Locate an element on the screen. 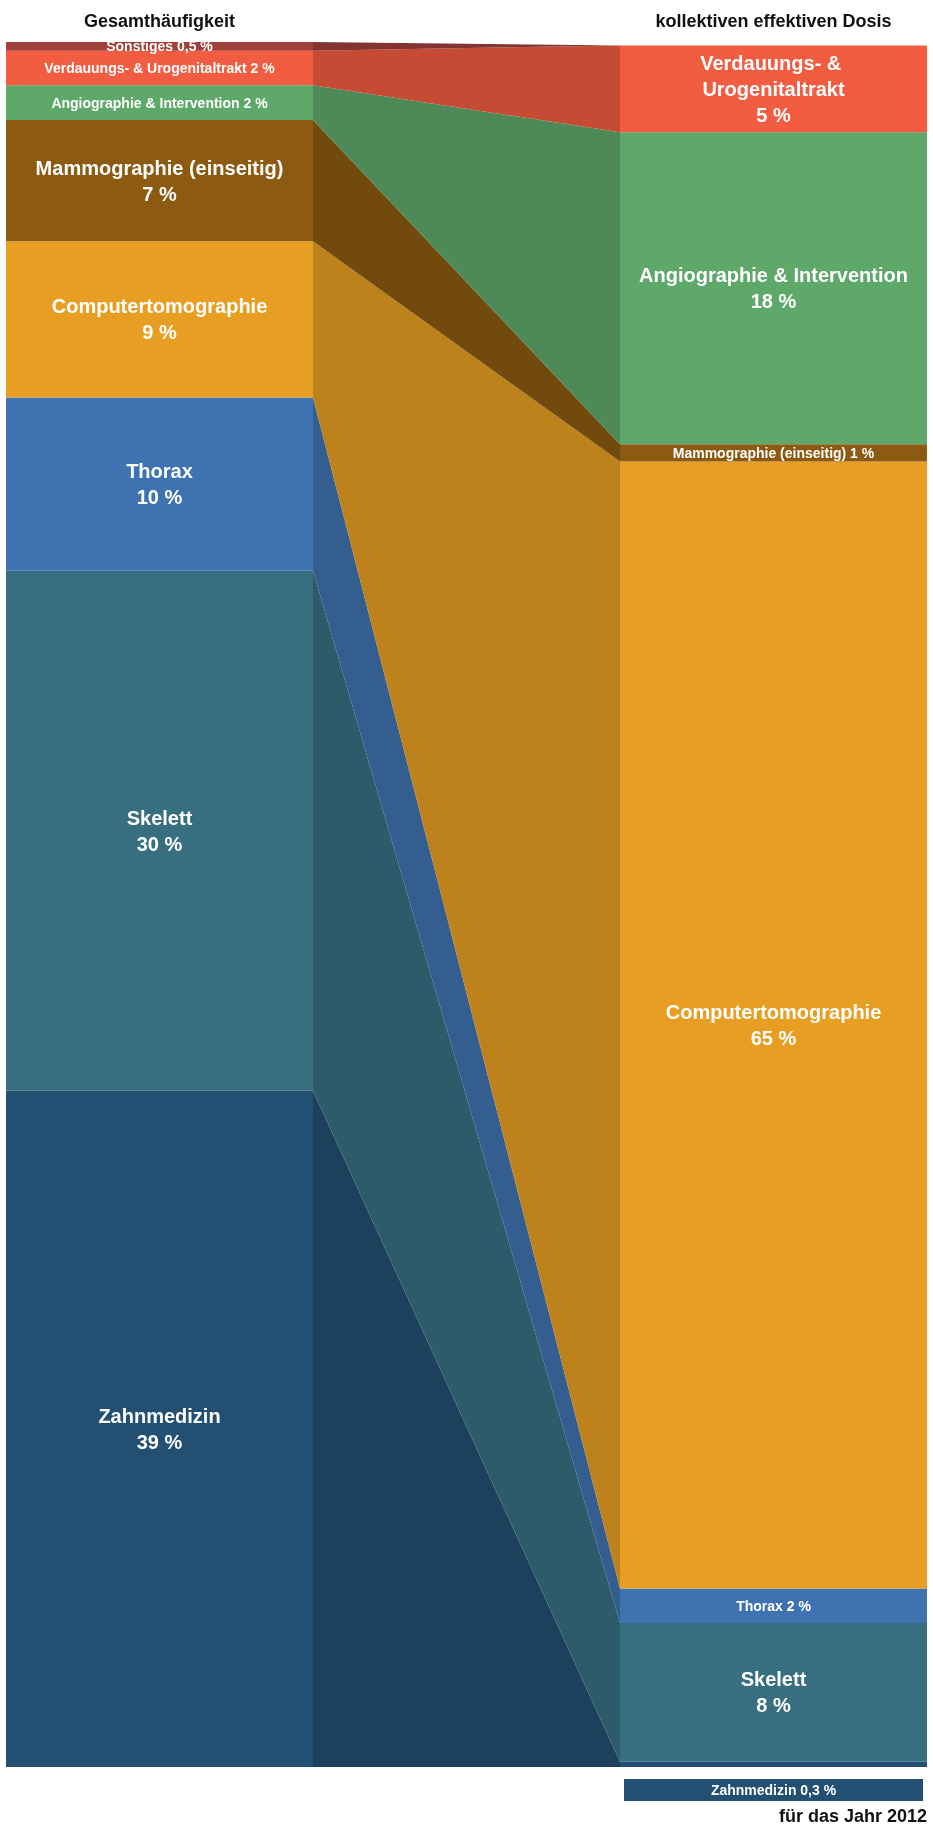 The image size is (933, 1829). data-label: 9 % is located at coordinates (159, 332).